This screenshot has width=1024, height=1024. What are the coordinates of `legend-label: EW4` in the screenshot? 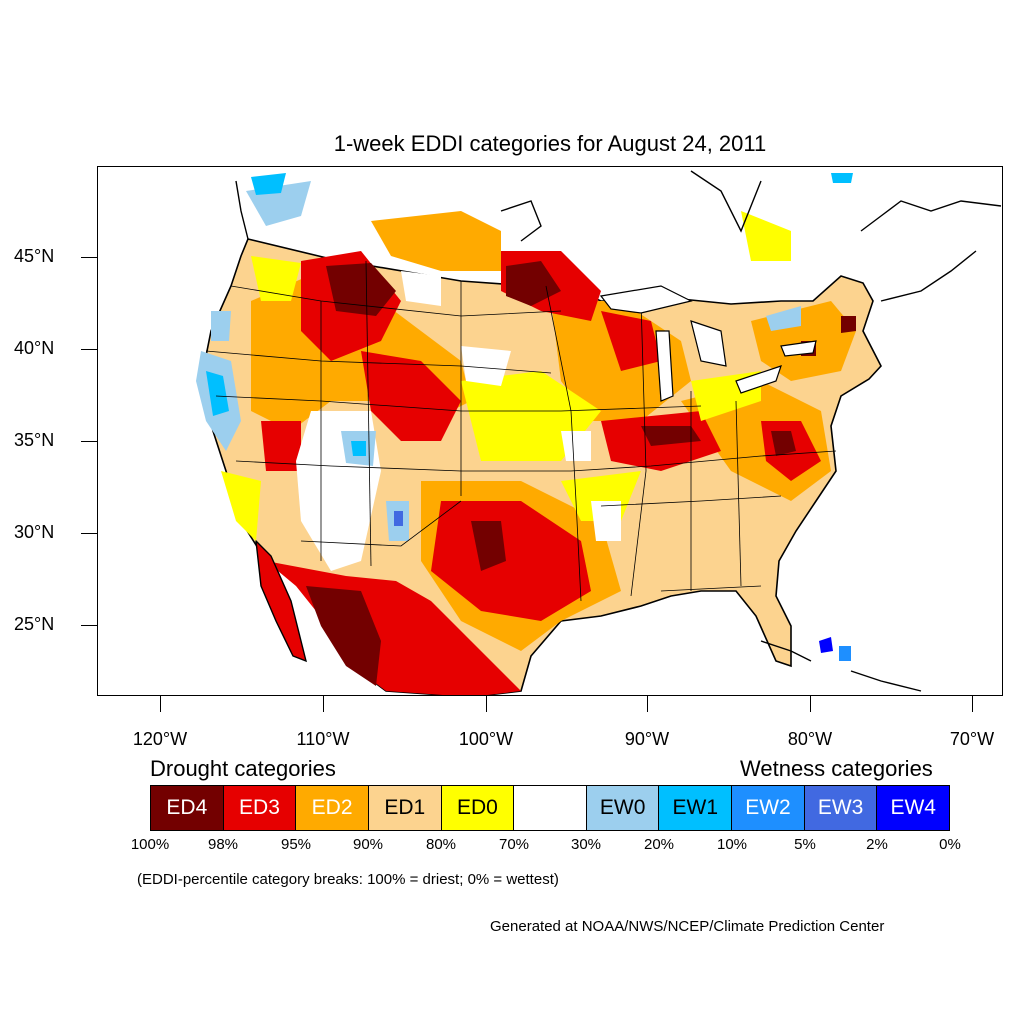 It's located at (913, 807).